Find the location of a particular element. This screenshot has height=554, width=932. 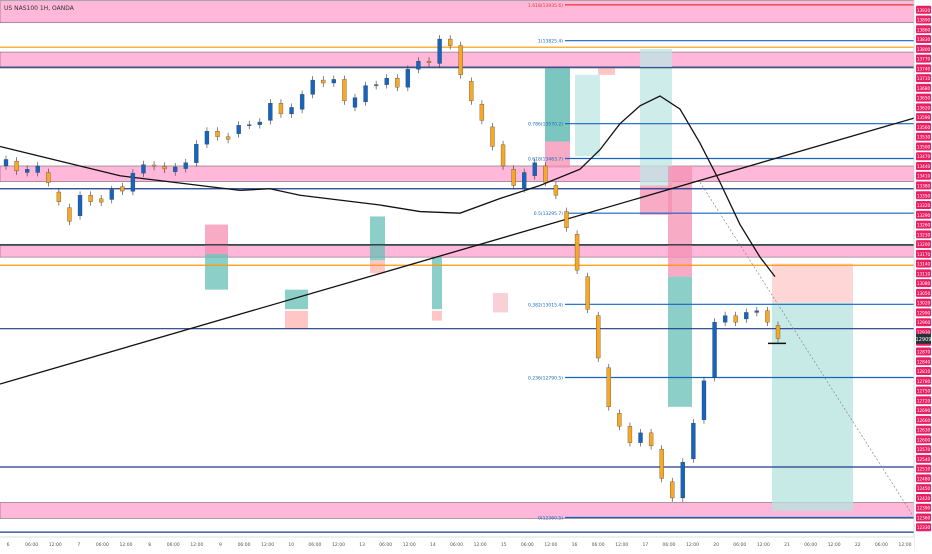

time-label-38: 12:00 is located at coordinates (905, 545).